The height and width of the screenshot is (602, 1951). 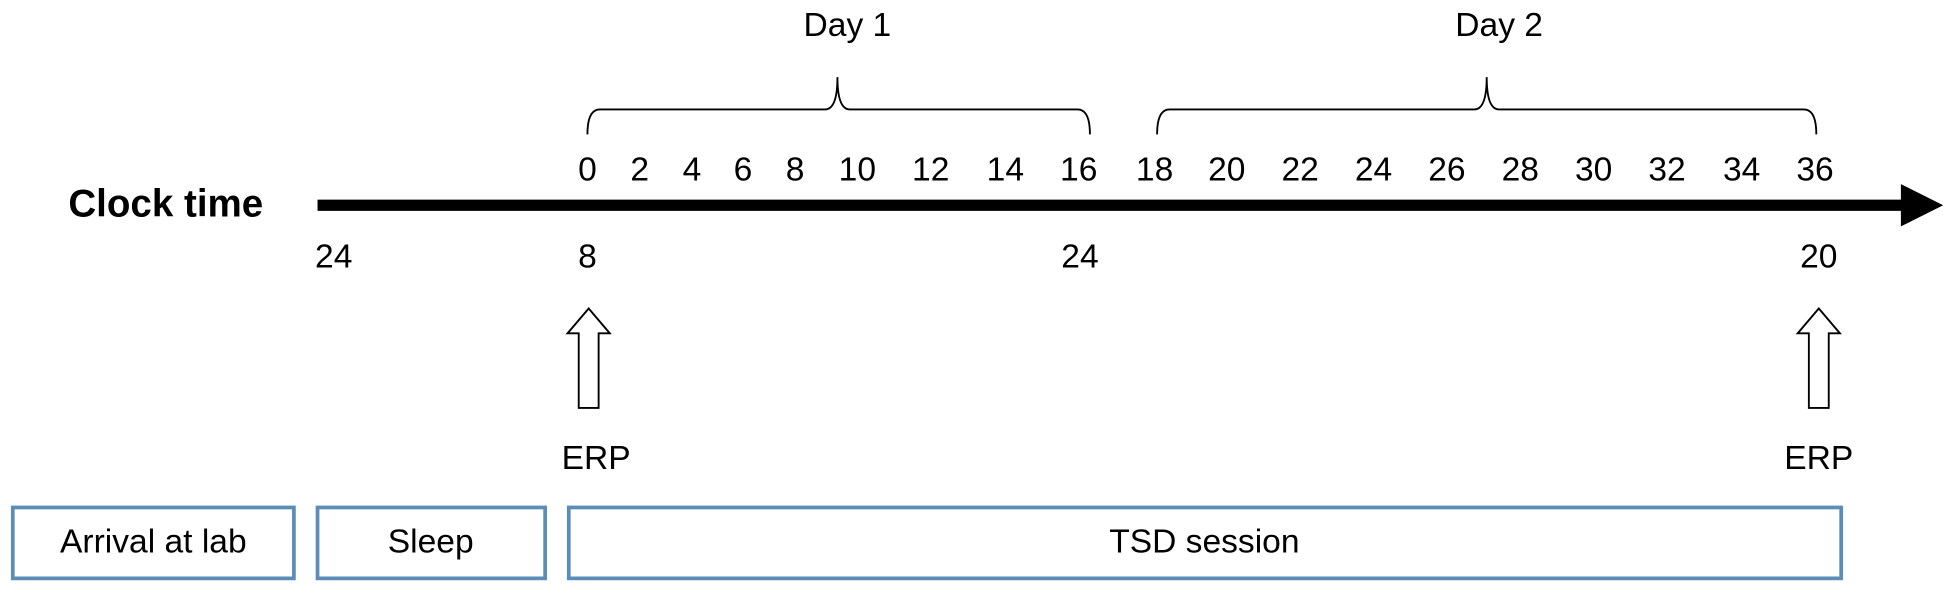 I want to click on hour-label: 10, so click(x=857, y=170).